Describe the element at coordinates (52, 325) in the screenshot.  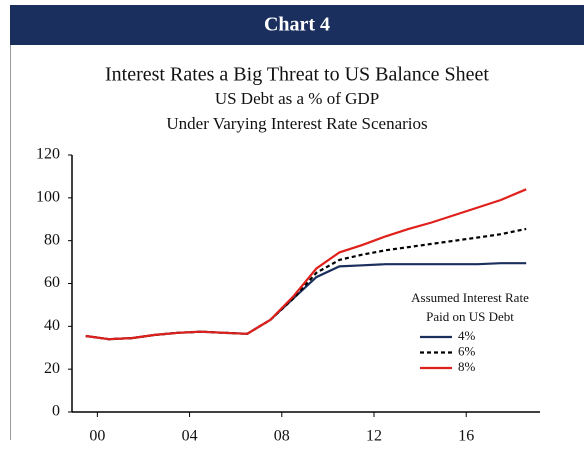
I see `y-tick-label: 40` at that location.